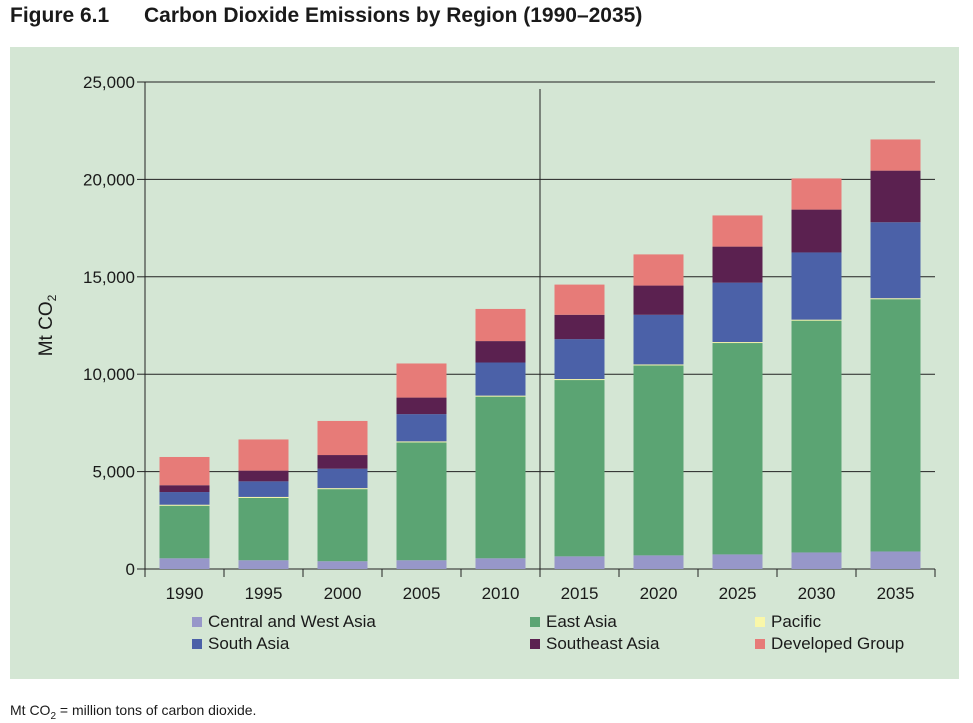 The image size is (973, 723). Describe the element at coordinates (817, 593) in the screenshot. I see `x-tick-label: 2030` at that location.